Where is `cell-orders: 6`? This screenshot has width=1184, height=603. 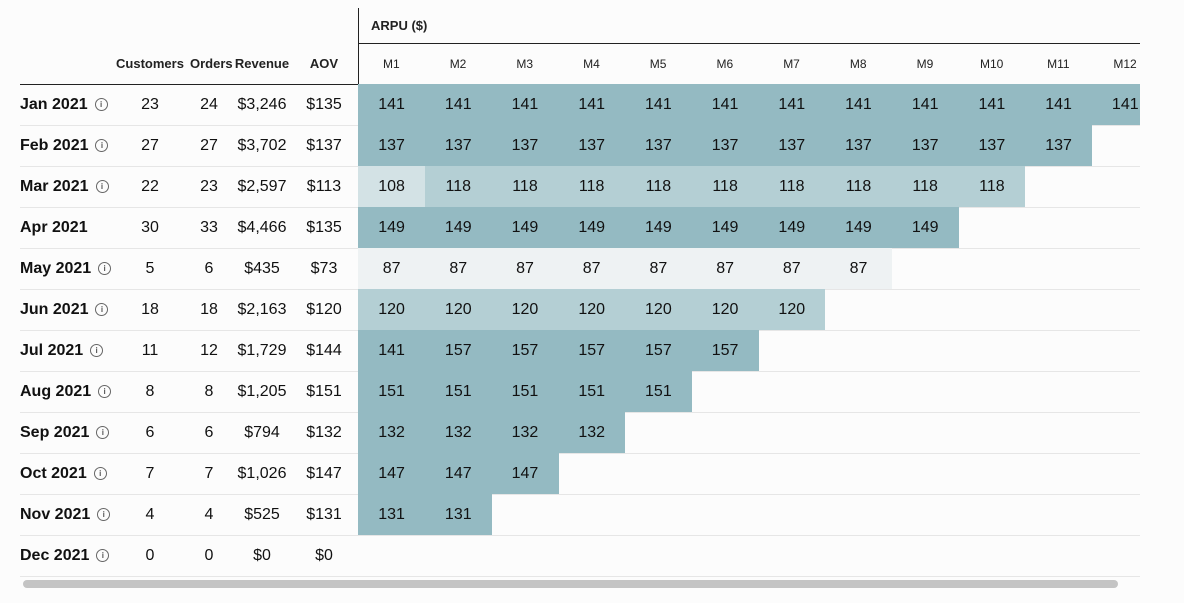 cell-orders: 6 is located at coordinates (209, 268).